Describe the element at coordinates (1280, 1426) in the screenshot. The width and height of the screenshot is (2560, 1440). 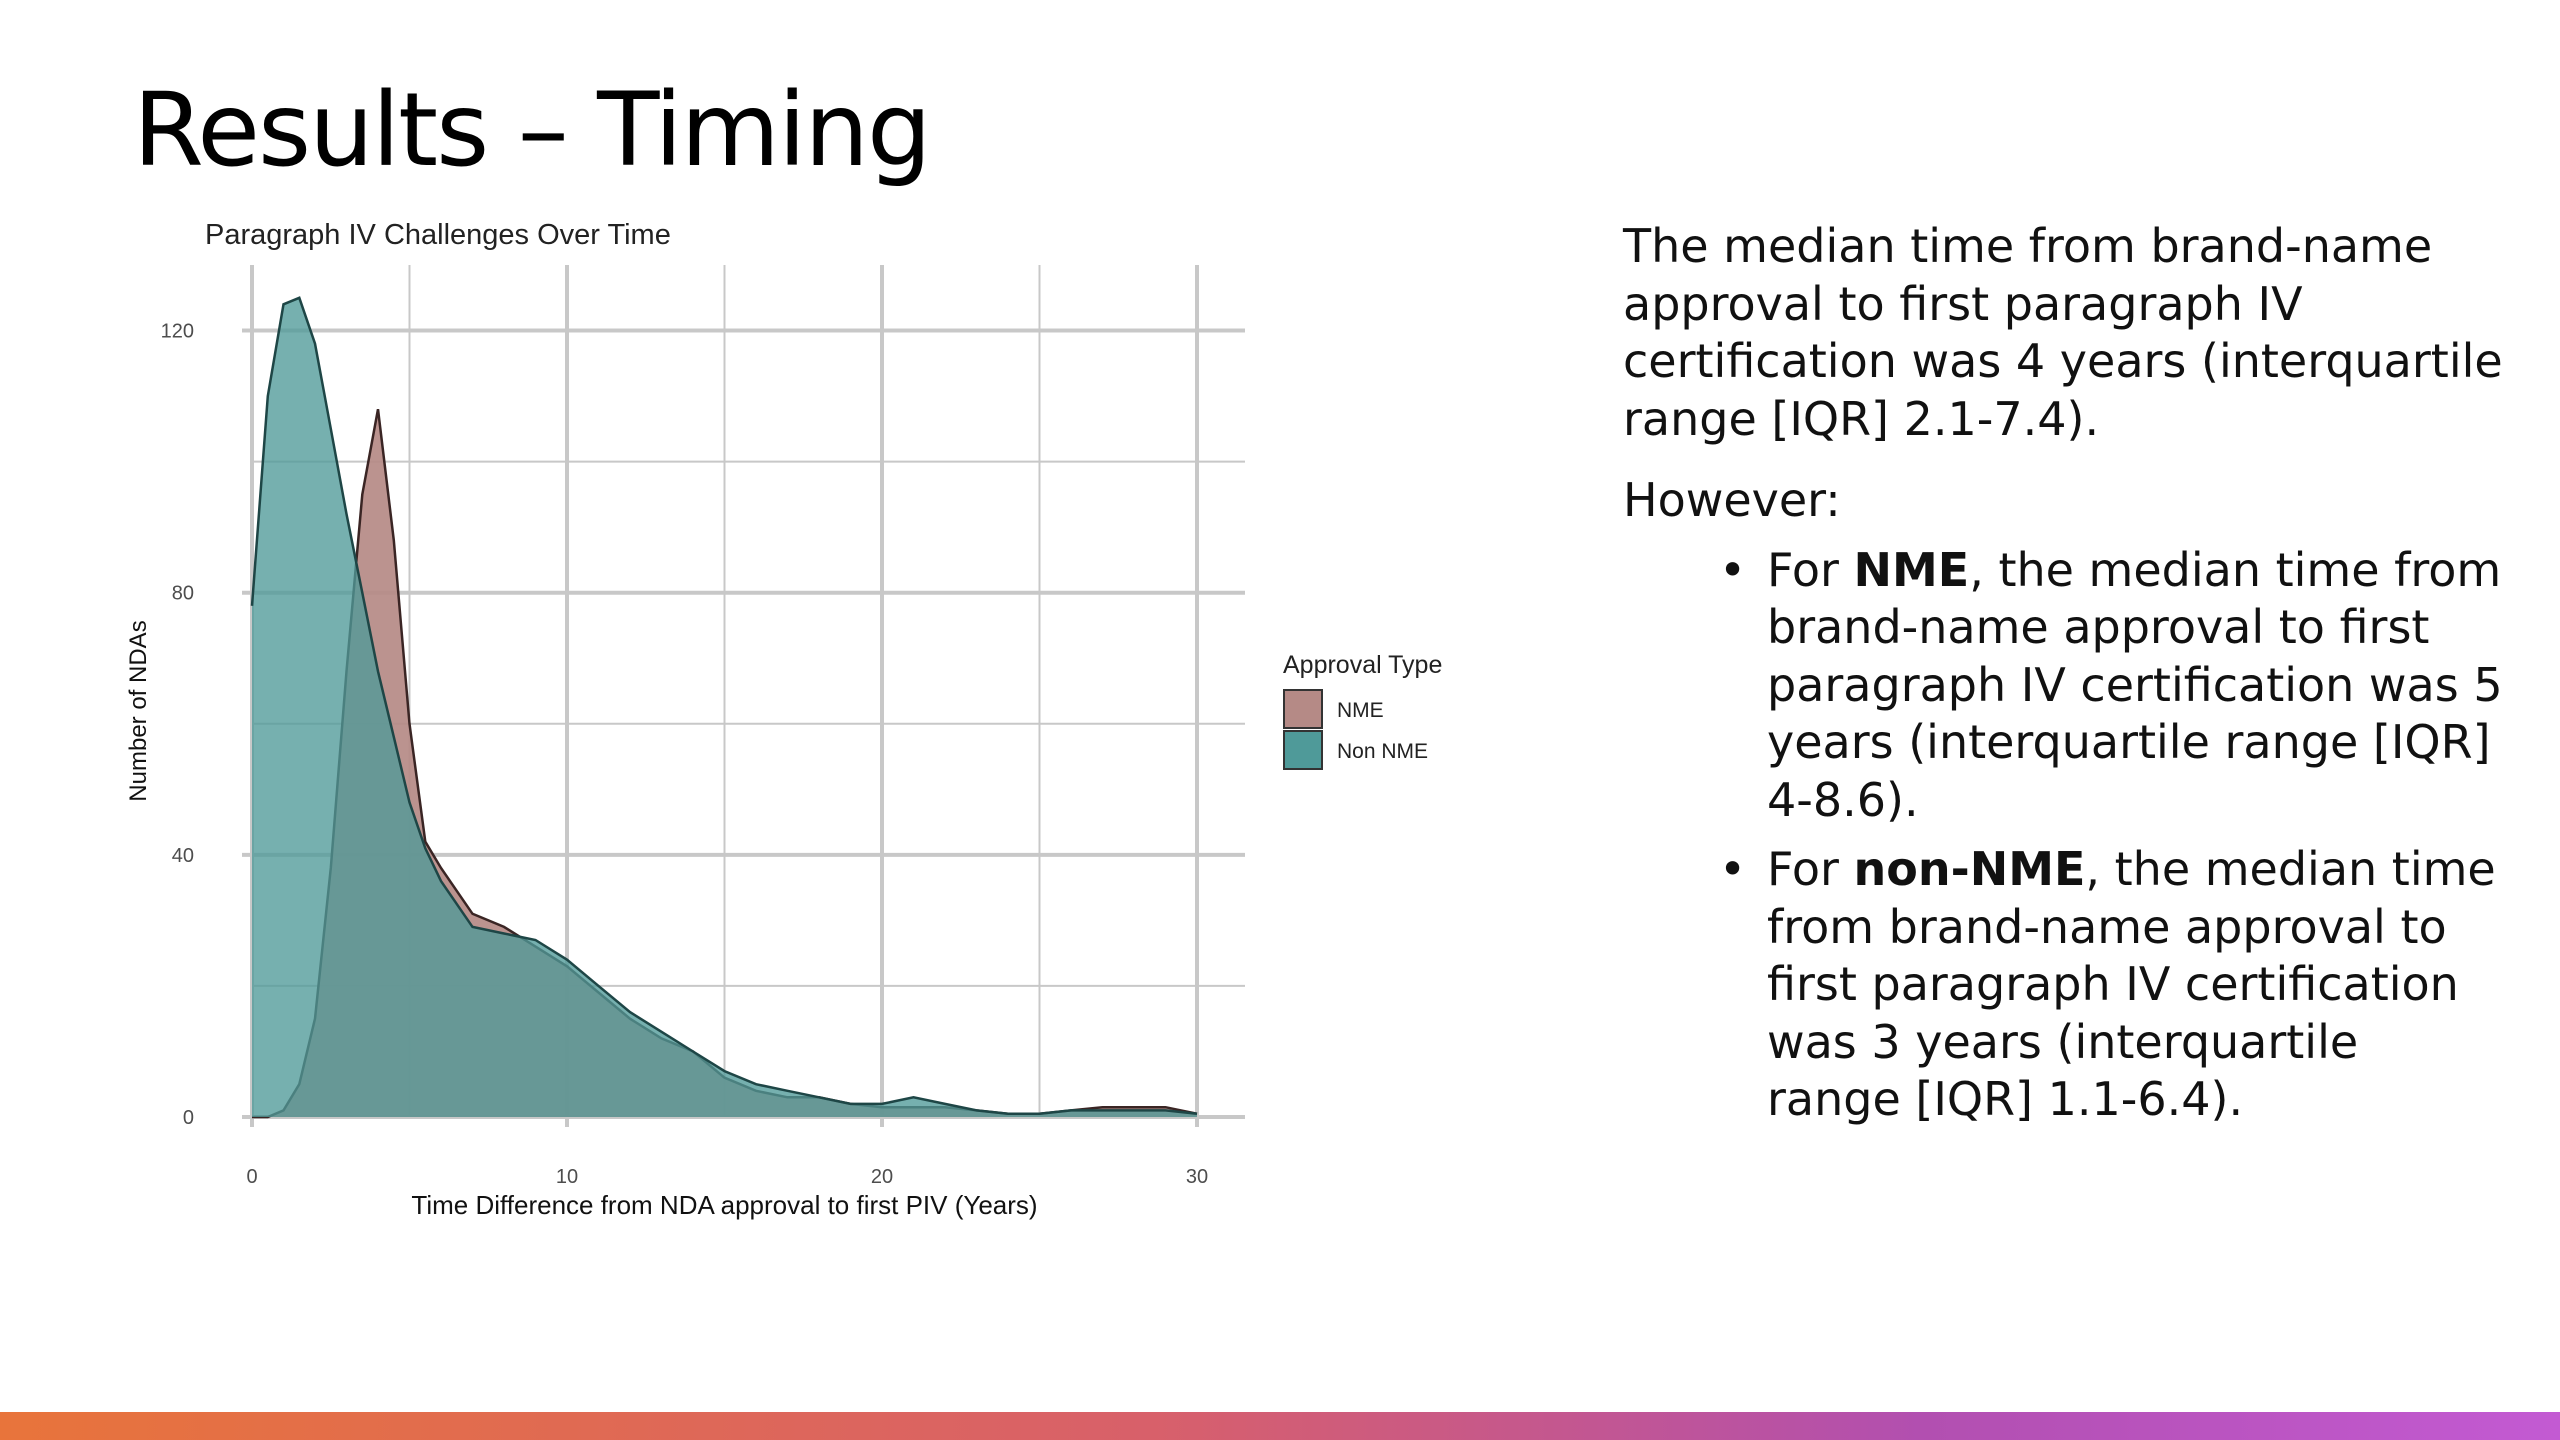
I see `accent-bar` at that location.